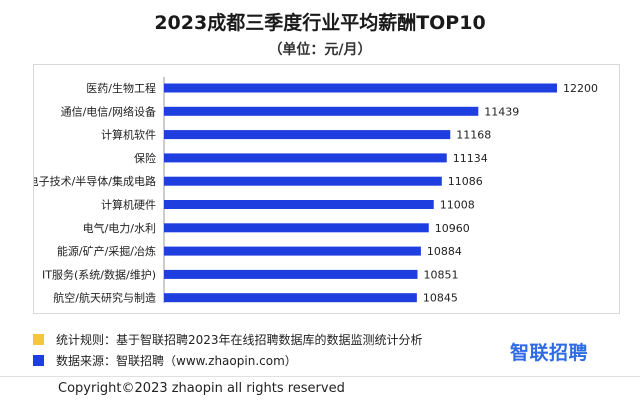 This screenshot has height=409, width=640. Describe the element at coordinates (108, 111) in the screenshot. I see `category-label: 通信/电信/网络设备` at that location.